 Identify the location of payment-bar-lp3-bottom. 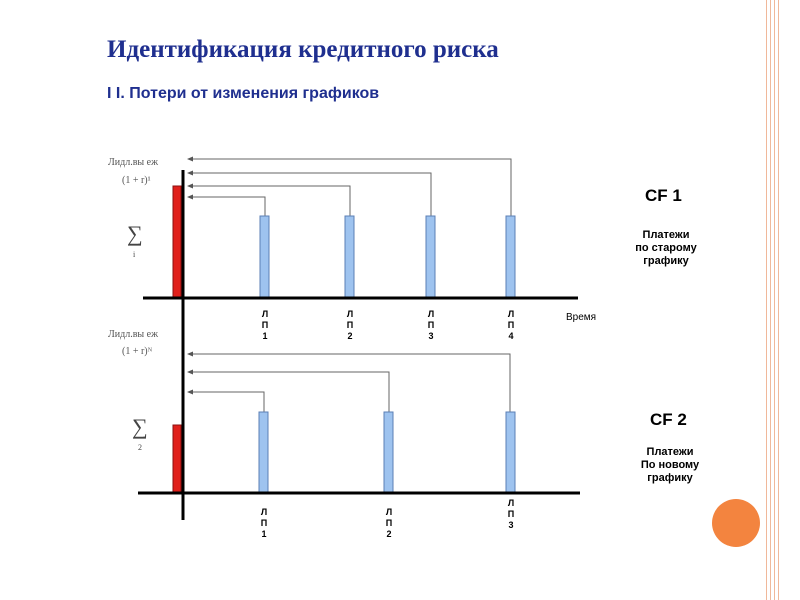
(510, 452).